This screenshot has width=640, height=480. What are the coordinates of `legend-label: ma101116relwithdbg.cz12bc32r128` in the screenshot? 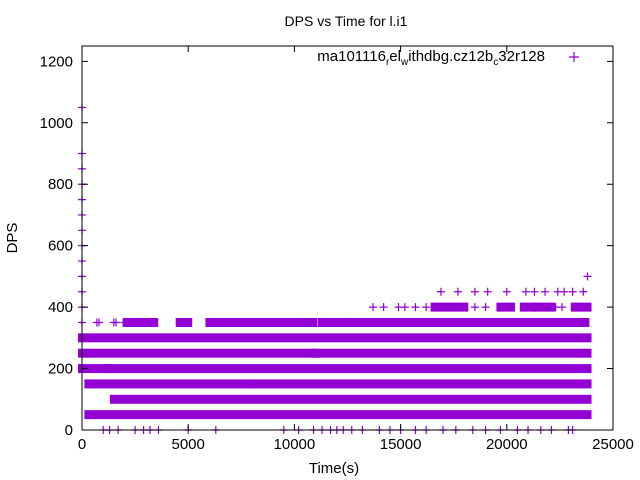 It's located at (431, 58).